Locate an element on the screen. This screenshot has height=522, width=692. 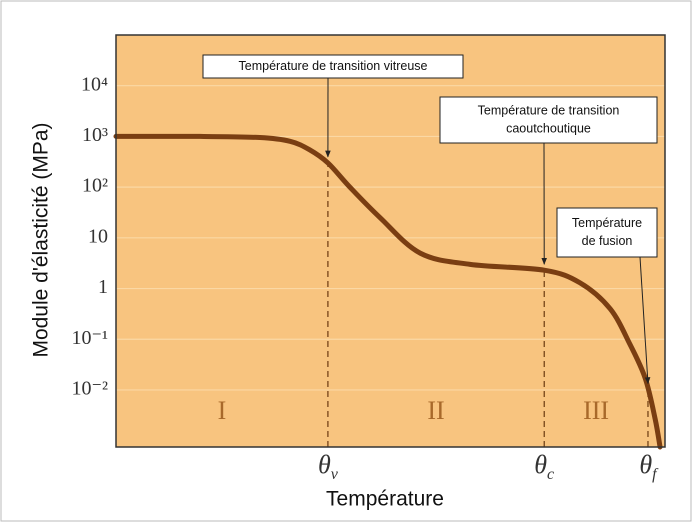
marker-sub: f is located at coordinates (655, 474).